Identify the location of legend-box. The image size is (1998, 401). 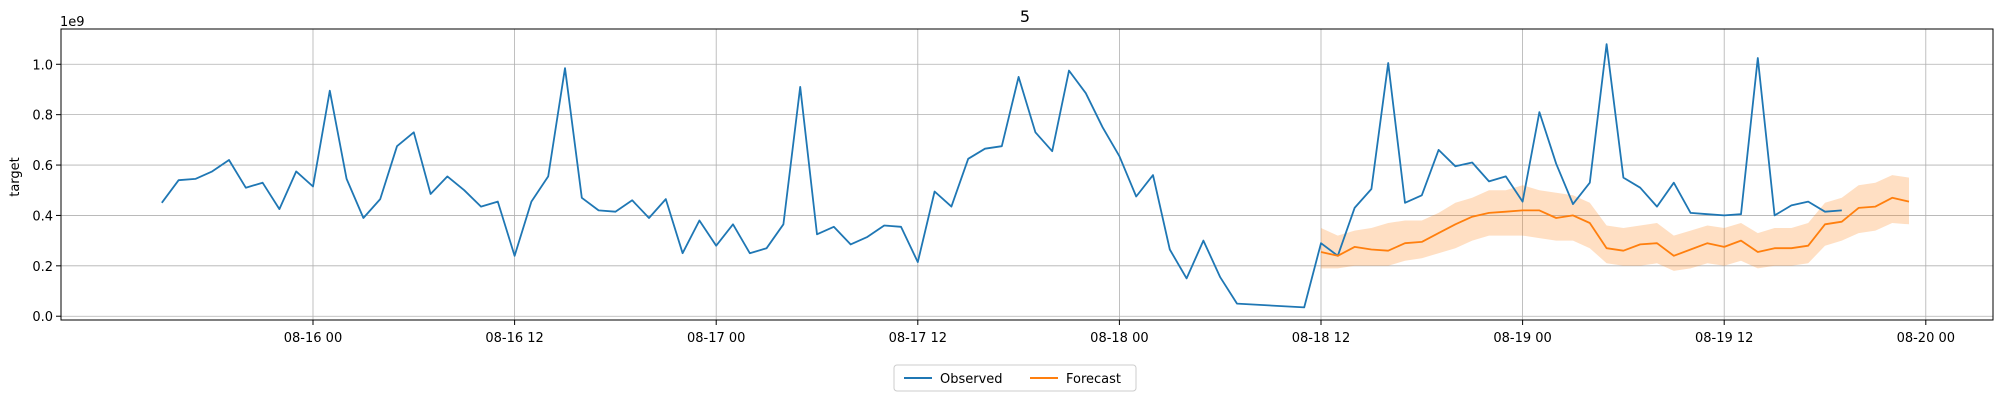
(1015, 378).